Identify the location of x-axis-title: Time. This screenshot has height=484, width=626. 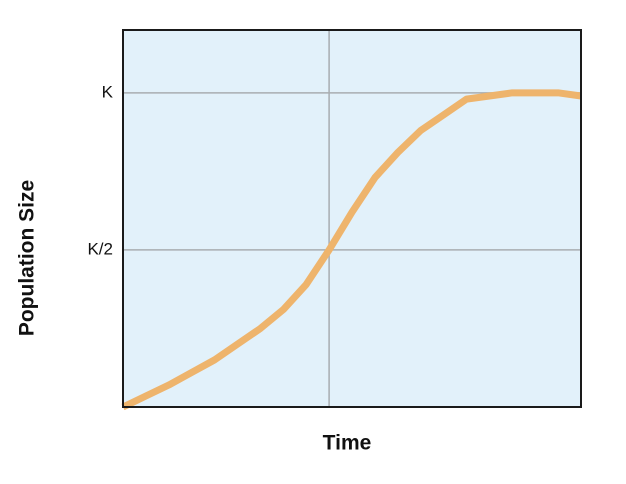
(347, 443).